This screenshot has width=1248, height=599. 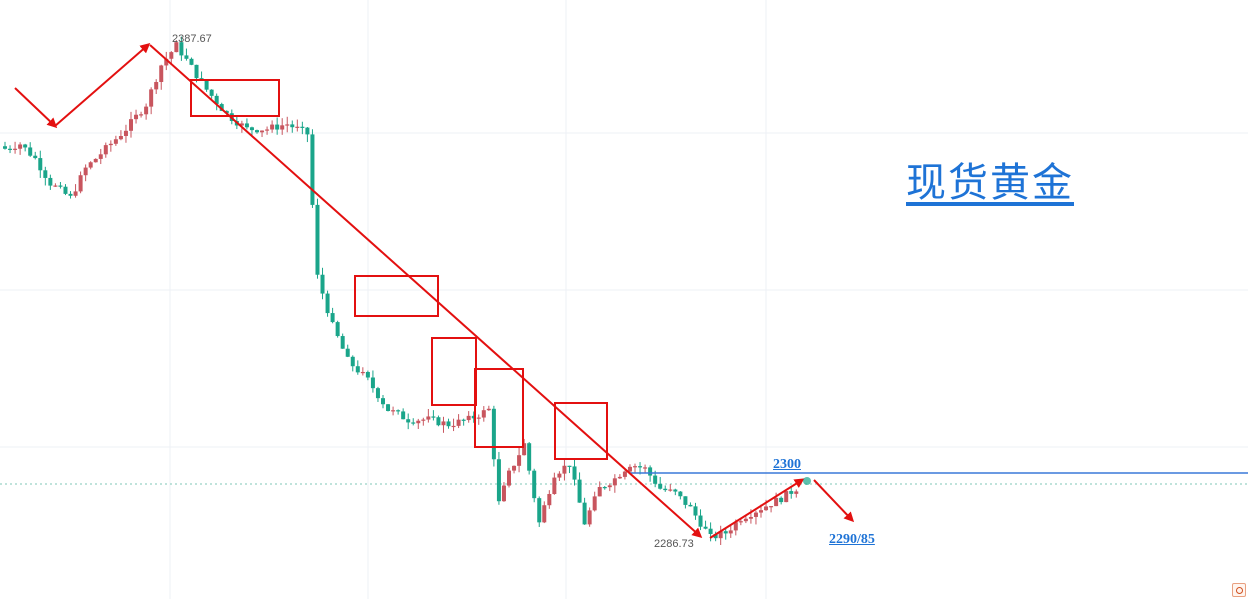 I want to click on resistance-level-label: 2300, so click(x=787, y=464).